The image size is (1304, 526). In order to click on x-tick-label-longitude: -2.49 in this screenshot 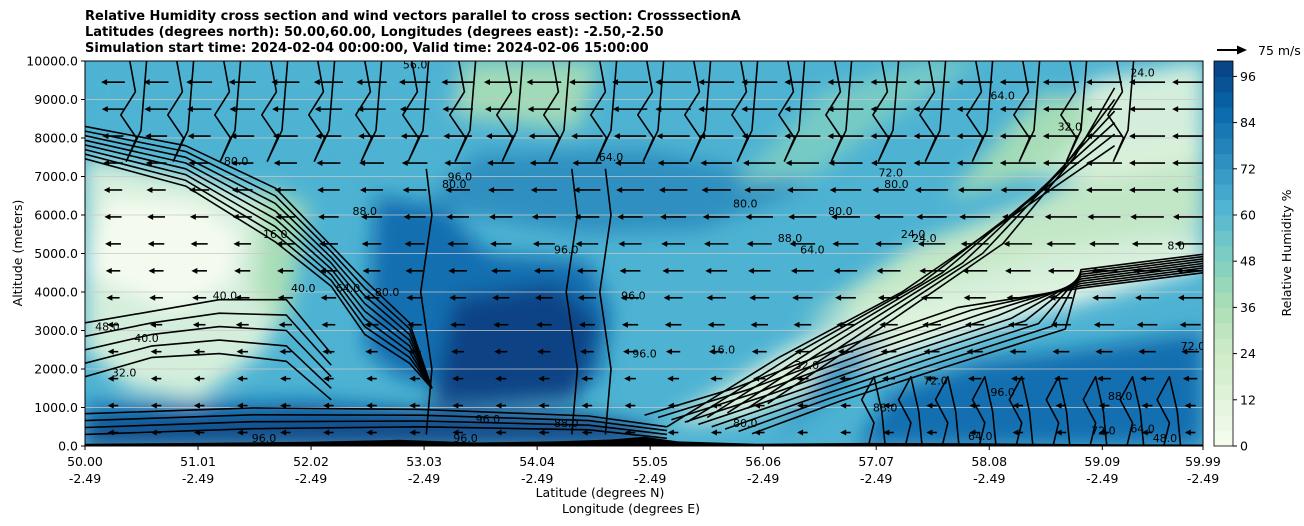, I will do `click(1203, 478)`.